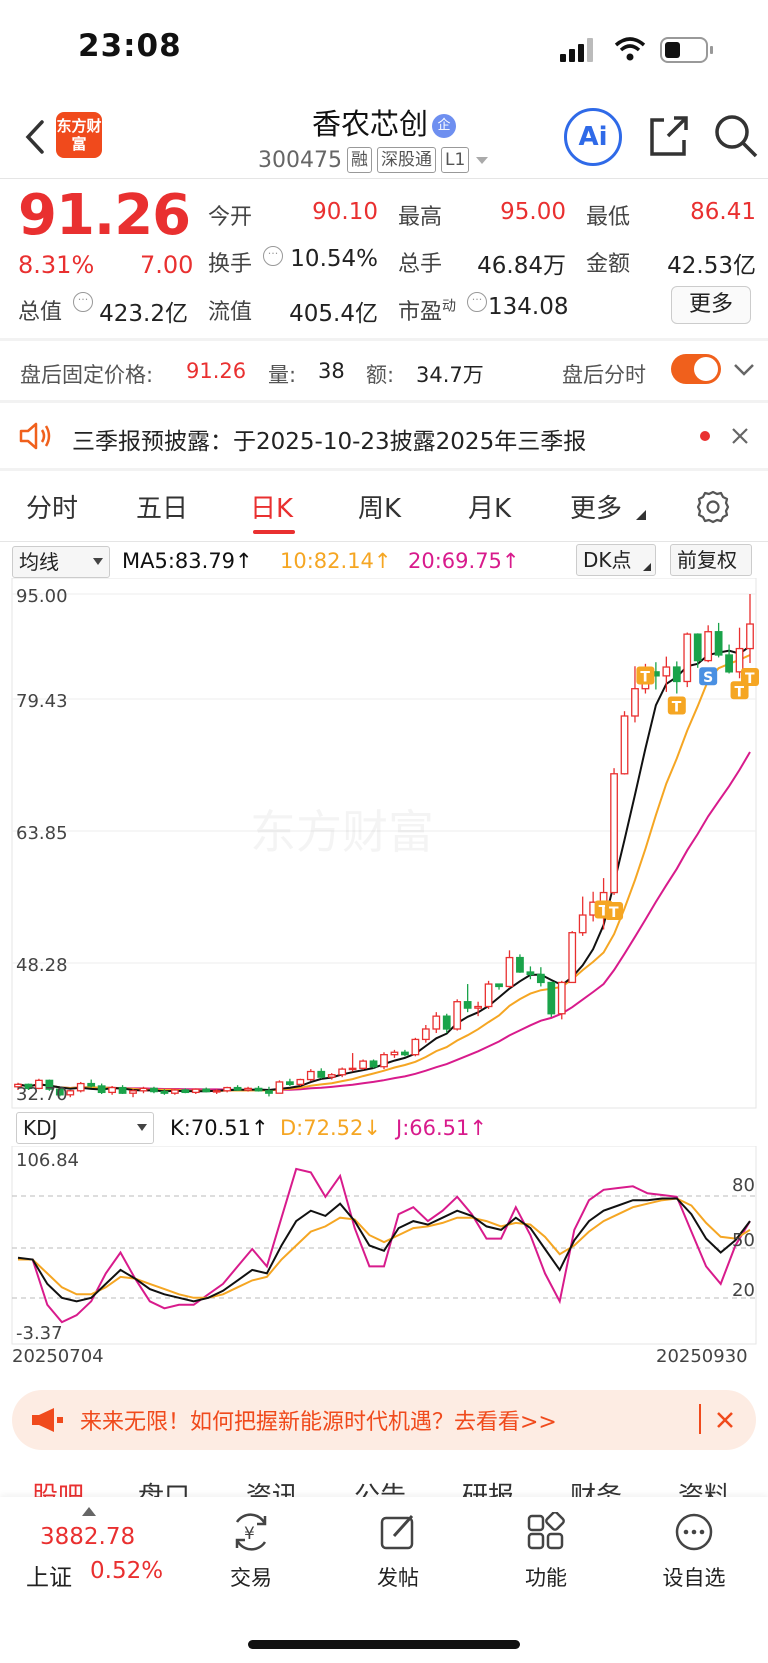 The width and height of the screenshot is (768, 1663). I want to click on back-button, so click(36, 137).